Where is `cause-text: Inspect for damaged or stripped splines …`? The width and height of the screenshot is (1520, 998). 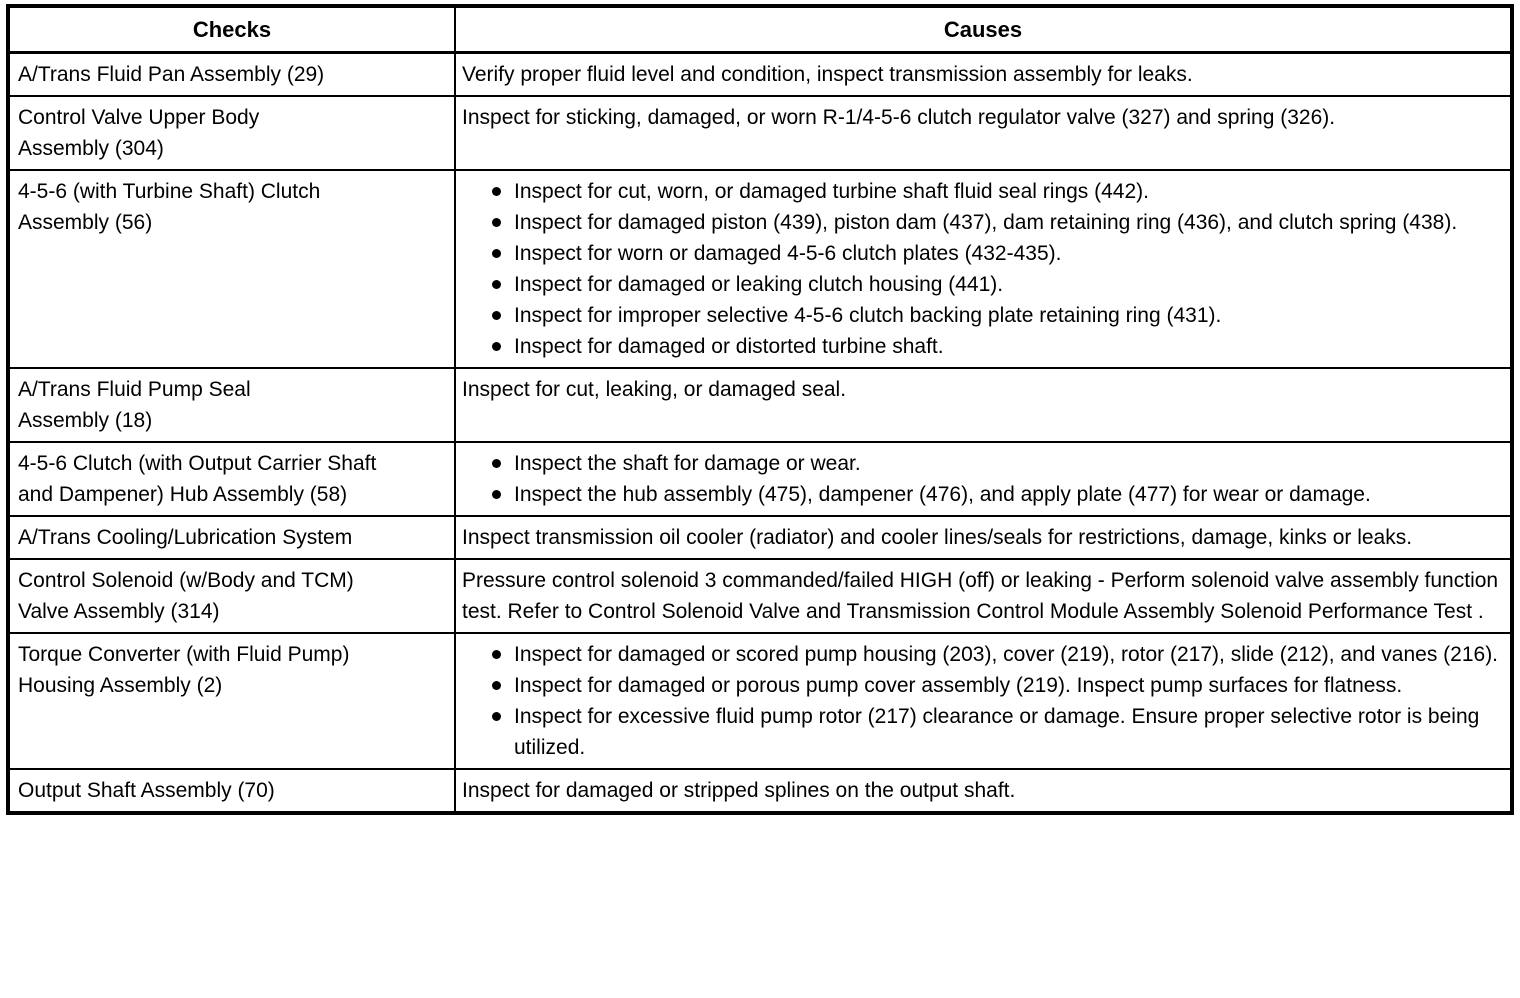
cause-text: Inspect for damaged or stripped splines … is located at coordinates (739, 790).